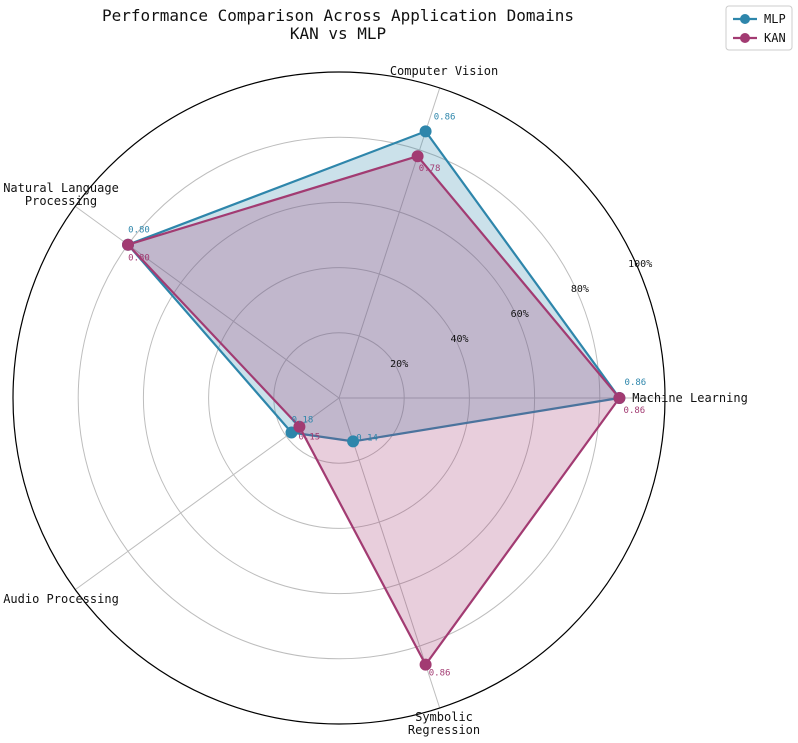  What do you see at coordinates (310, 438) in the screenshot?
I see `value-label-kan-3: 0.15` at bounding box center [310, 438].